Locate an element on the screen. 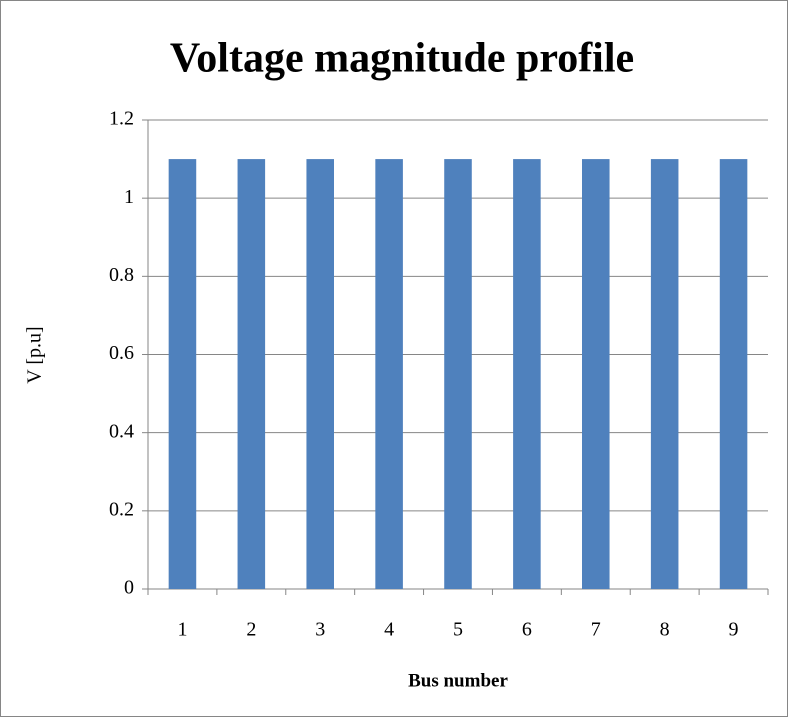  y-axis-label: V [p.u] is located at coordinates (35, 354).